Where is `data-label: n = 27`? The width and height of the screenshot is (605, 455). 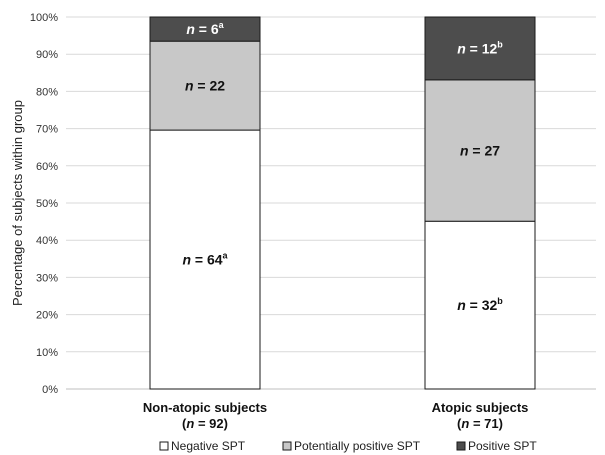 data-label: n = 27 is located at coordinates (480, 151).